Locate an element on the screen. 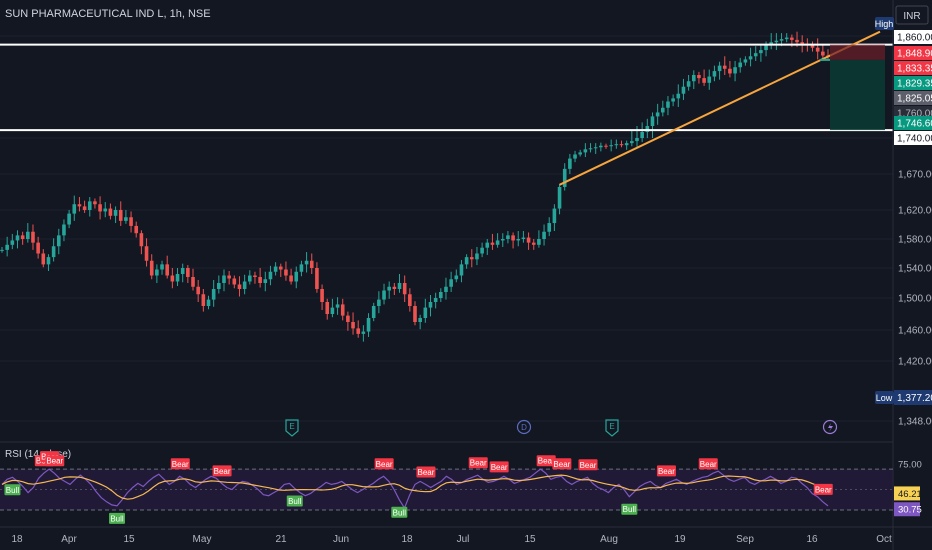 The image size is (932, 550). lightning-icon is located at coordinates (830, 427).